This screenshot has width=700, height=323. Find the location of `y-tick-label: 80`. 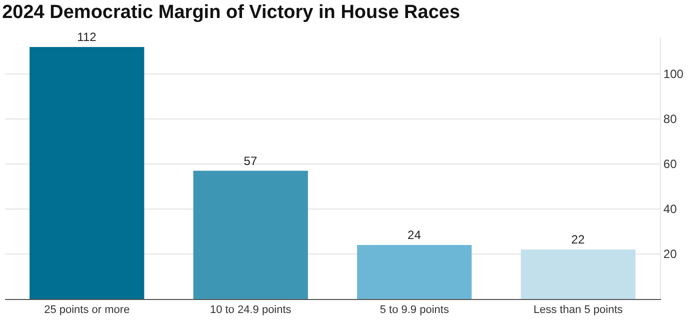

y-tick-label: 80 is located at coordinates (670, 119).